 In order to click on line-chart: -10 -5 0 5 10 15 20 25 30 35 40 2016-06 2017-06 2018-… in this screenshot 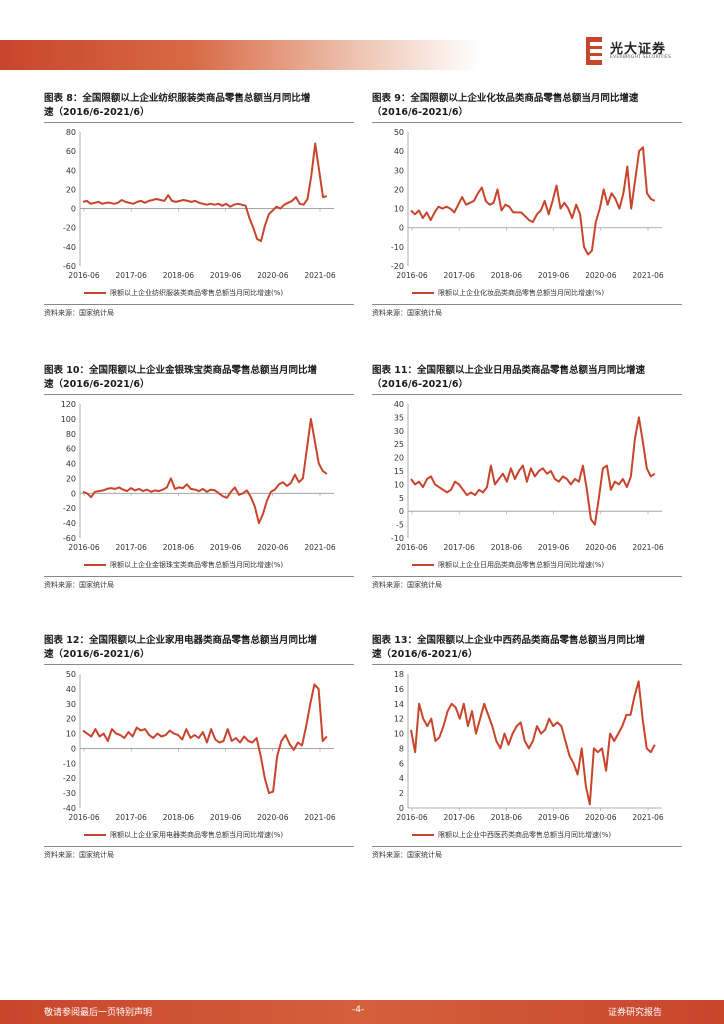, I will do `click(527, 476)`.